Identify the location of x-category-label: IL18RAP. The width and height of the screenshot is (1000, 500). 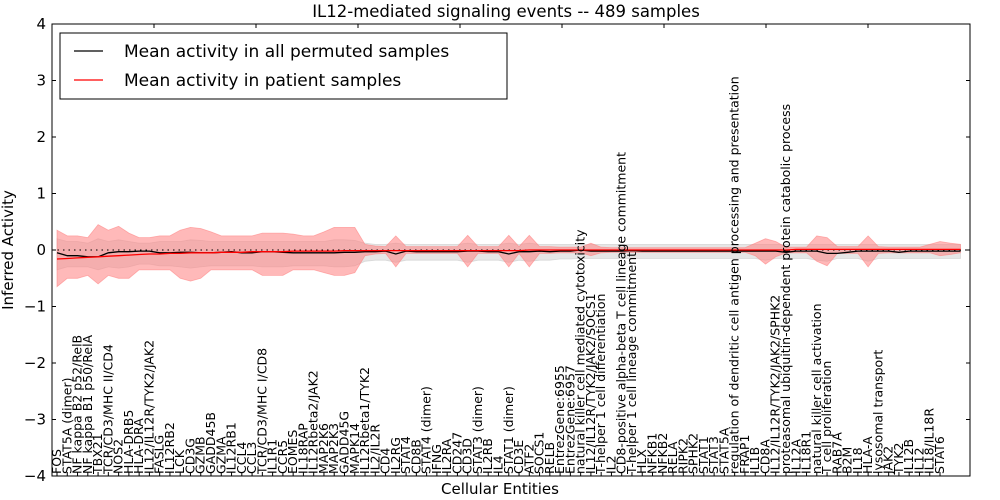
(302, 448).